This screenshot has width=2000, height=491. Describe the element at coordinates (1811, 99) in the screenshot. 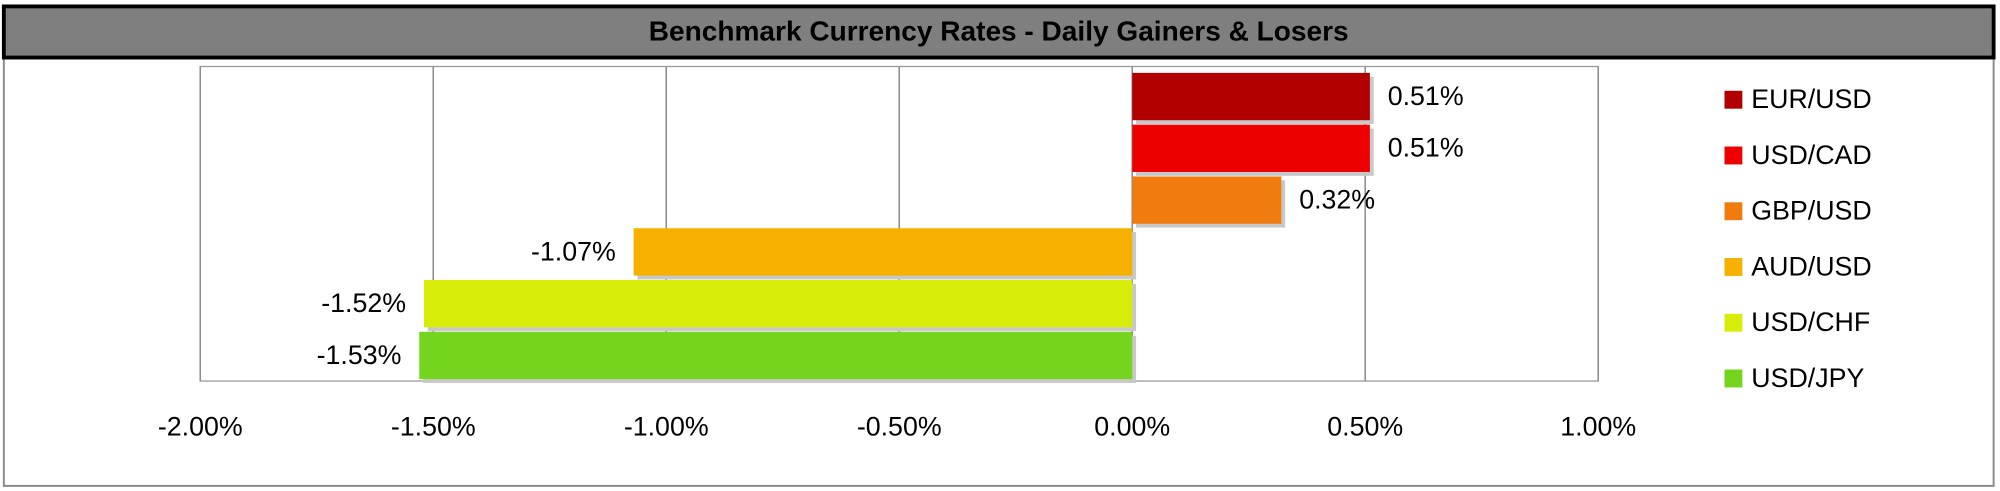

I see `legend-label: EUR/USD` at that location.